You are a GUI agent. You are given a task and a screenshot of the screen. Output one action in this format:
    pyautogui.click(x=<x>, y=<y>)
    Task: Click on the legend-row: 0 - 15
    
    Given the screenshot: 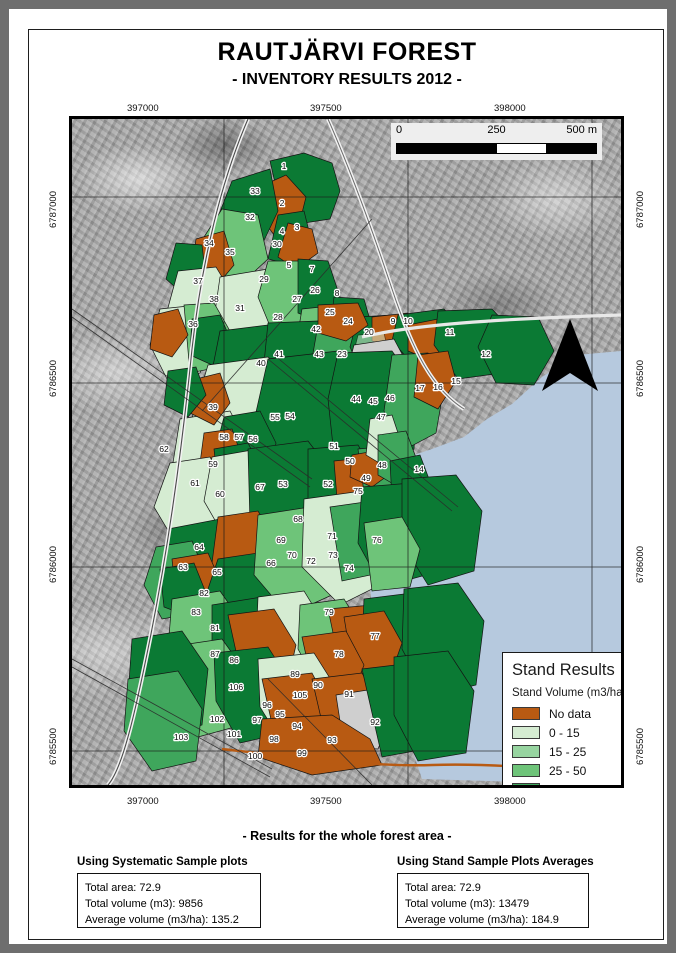 What is the action you would take?
    pyautogui.click(x=566, y=732)
    